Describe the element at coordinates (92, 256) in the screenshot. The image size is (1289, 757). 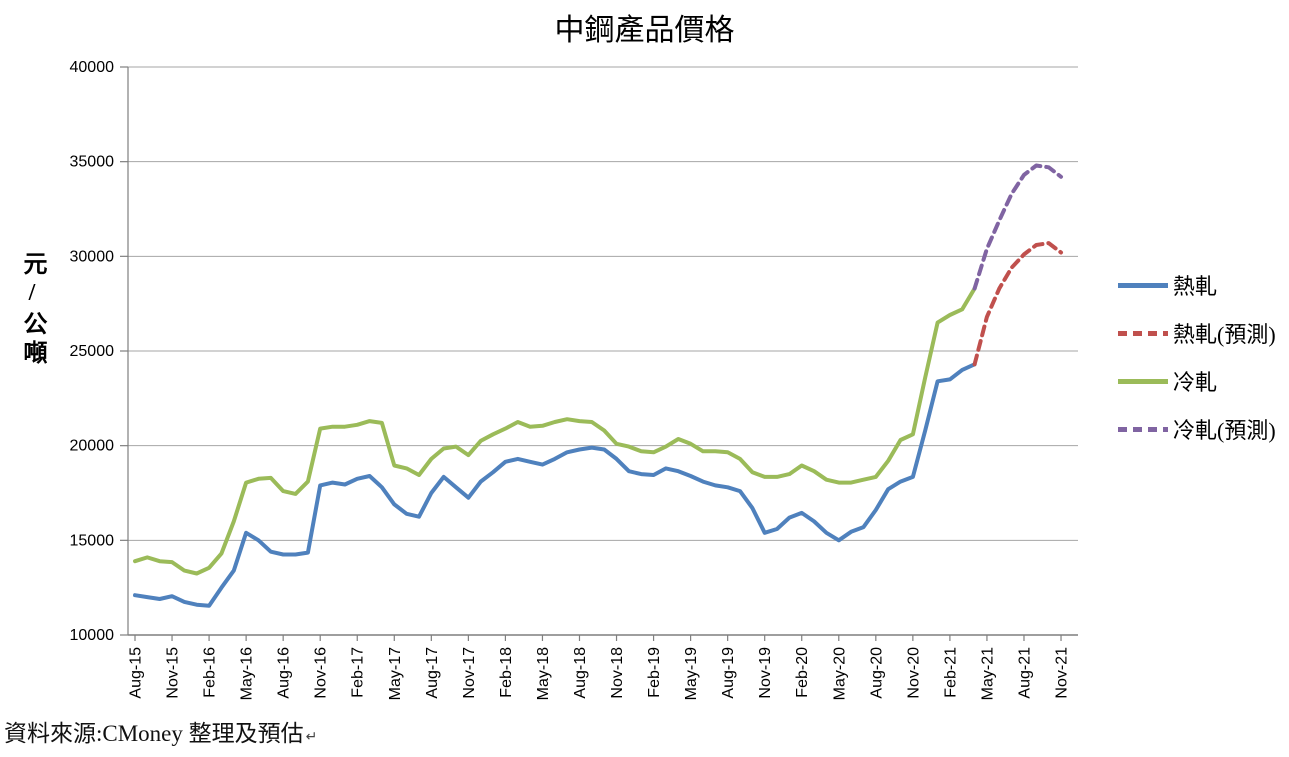
I see `y-tick-label: 30000` at that location.